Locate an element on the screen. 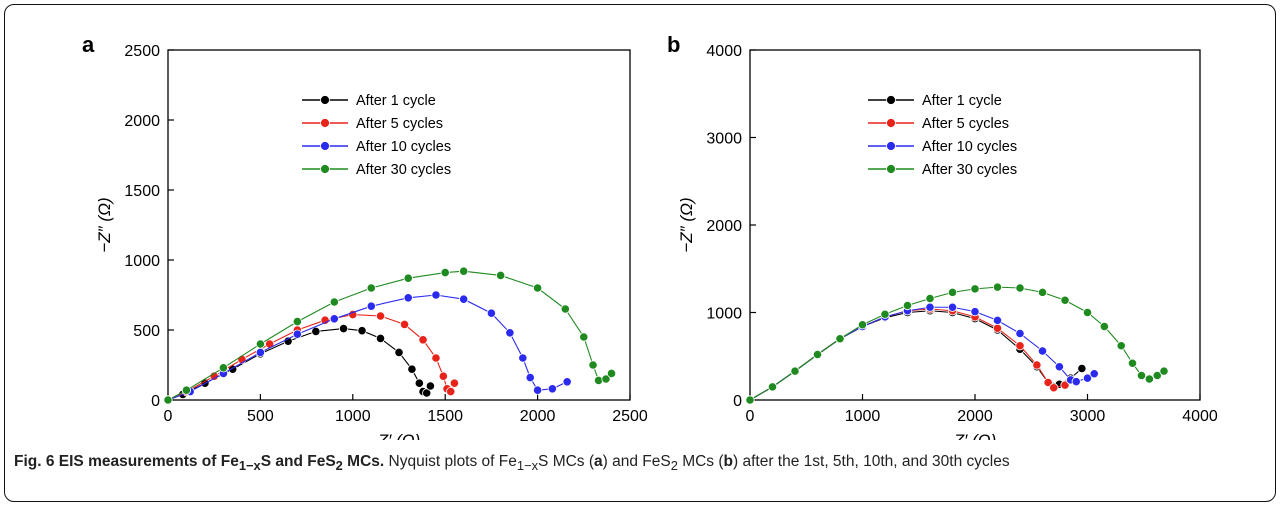 This screenshot has height=508, width=1282. y-tick-label: 1500 is located at coordinates (142, 191).